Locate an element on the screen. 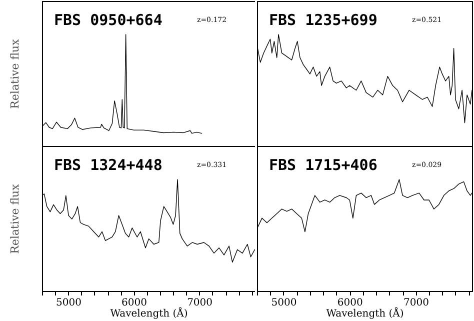 The image size is (474, 321). text: FBS 1324+448 is located at coordinates (108, 165).